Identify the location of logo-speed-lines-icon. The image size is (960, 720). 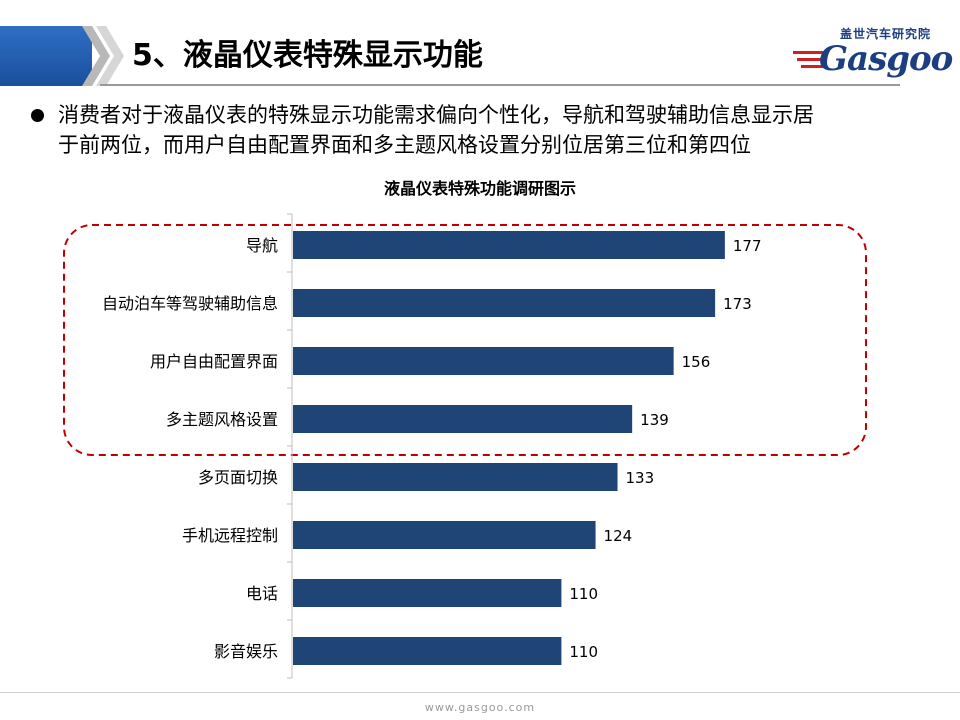
(810, 59).